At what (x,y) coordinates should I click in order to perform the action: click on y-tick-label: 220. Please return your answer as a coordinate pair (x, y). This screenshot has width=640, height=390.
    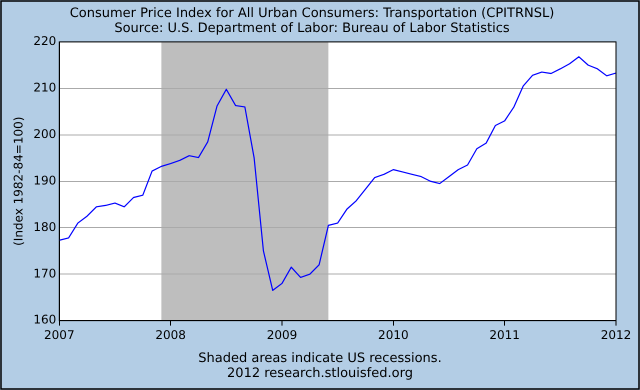
    Looking at the image, I should click on (44, 41).